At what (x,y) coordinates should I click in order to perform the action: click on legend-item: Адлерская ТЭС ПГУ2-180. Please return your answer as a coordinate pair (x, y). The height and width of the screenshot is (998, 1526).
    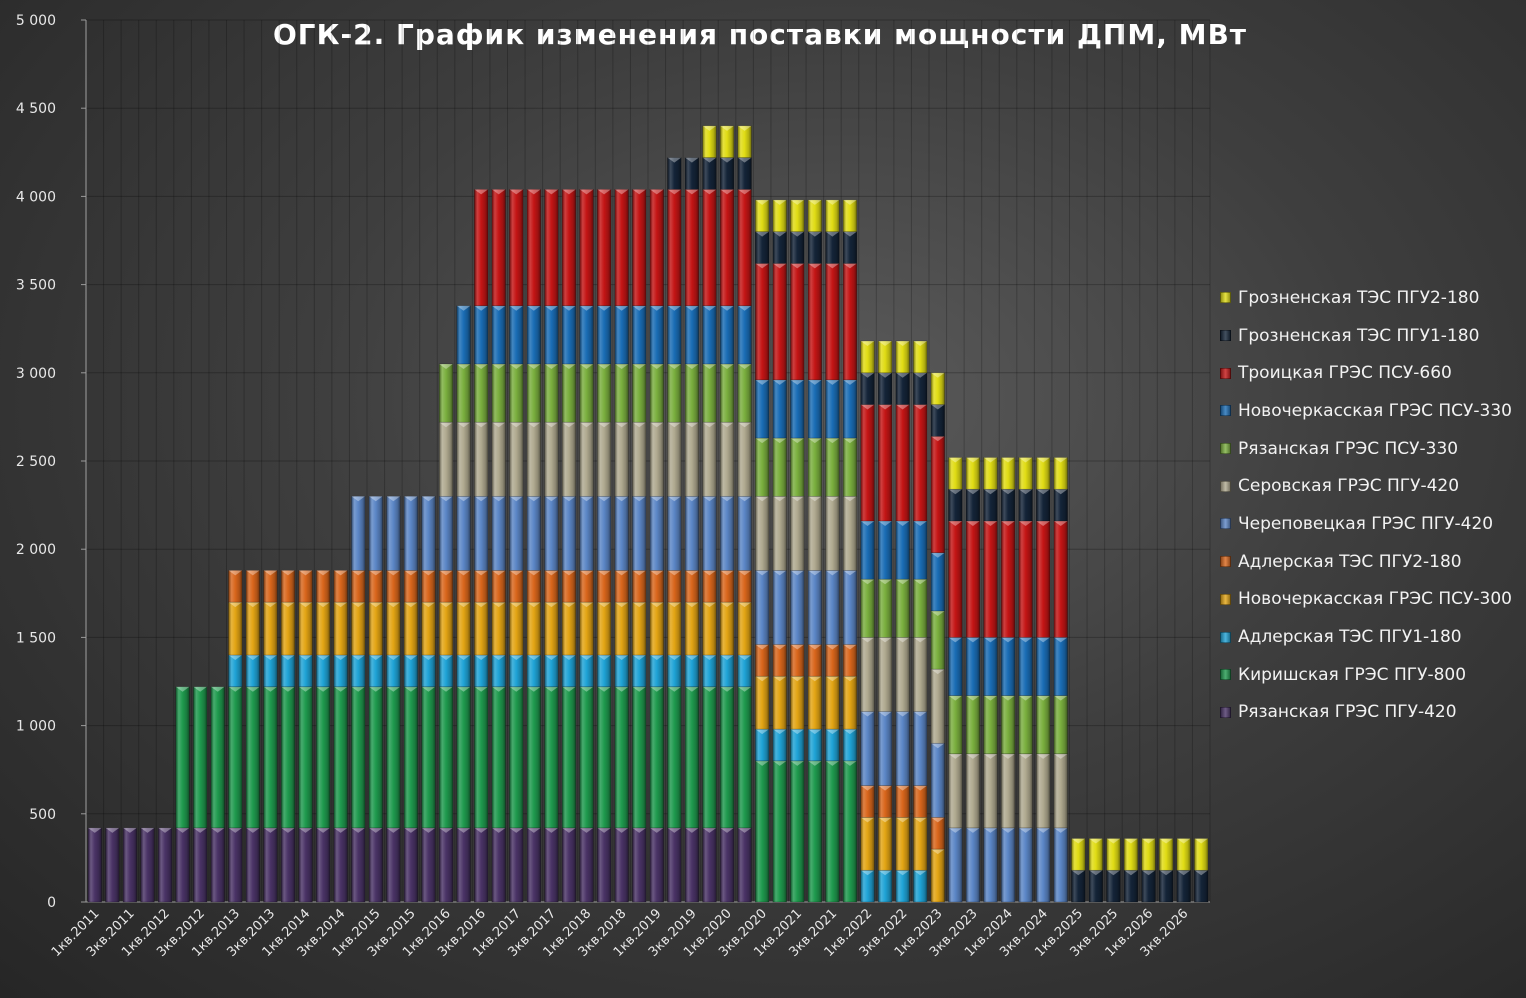
    Looking at the image, I should click on (1370, 562).